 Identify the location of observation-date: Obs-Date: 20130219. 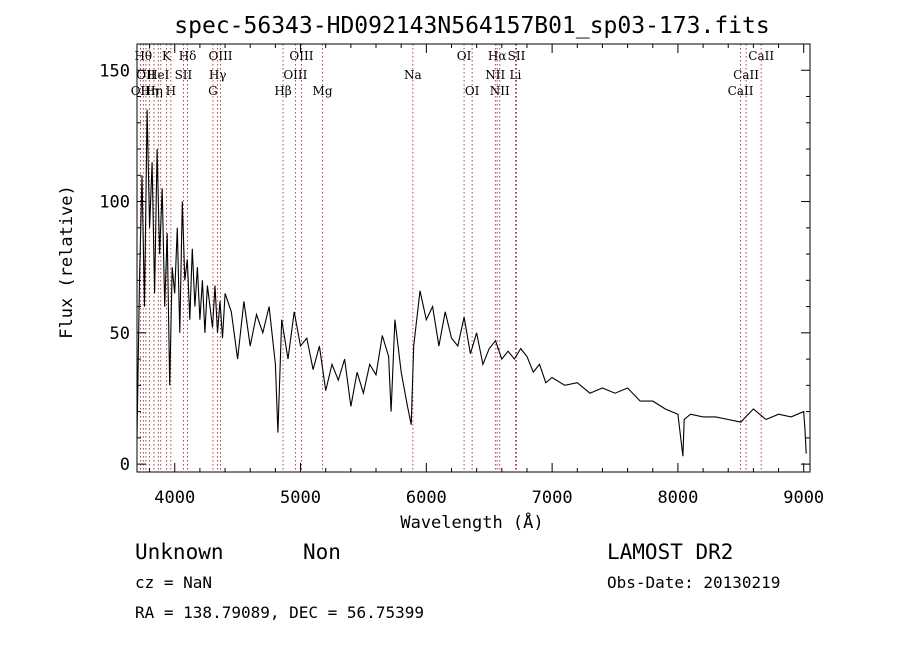
(693, 582).